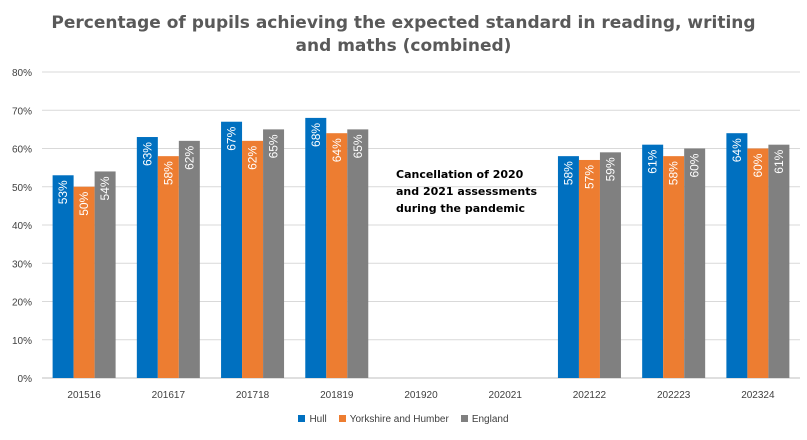  Describe the element at coordinates (22, 341) in the screenshot. I see `y-tick-label: 10%` at that location.